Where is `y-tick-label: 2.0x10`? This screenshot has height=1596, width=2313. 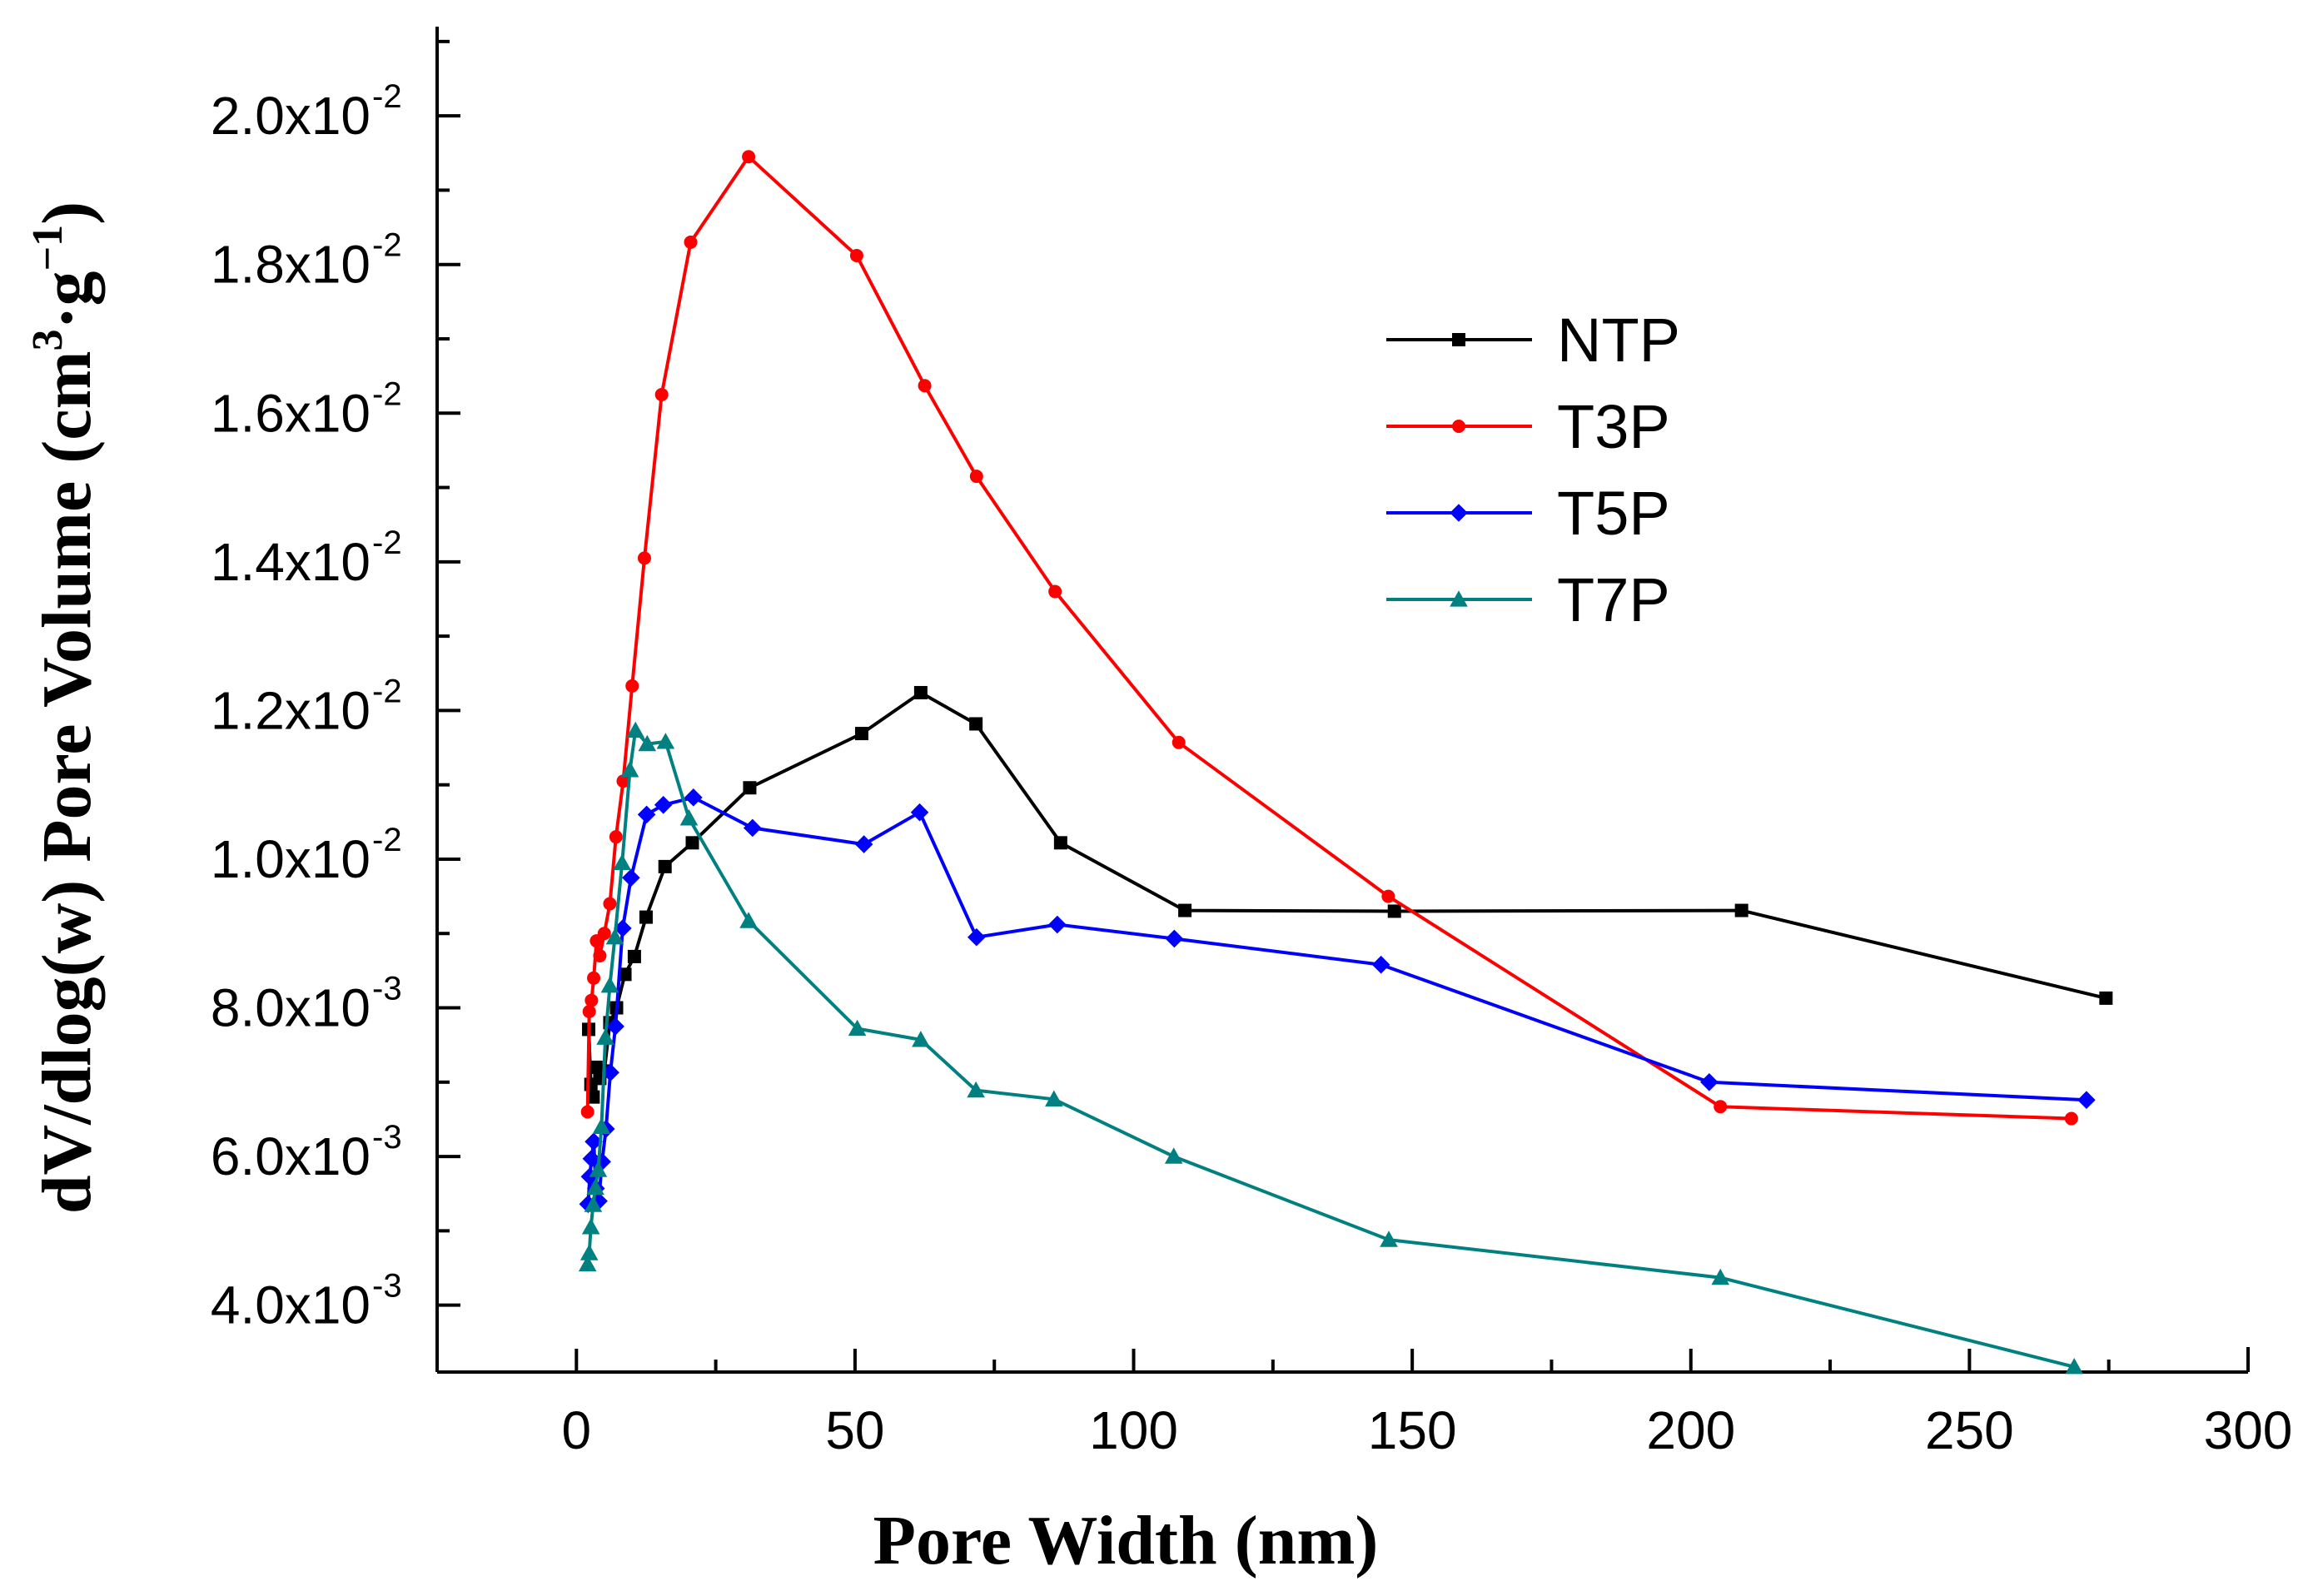
y-tick-label: 2.0x10 is located at coordinates (291, 116).